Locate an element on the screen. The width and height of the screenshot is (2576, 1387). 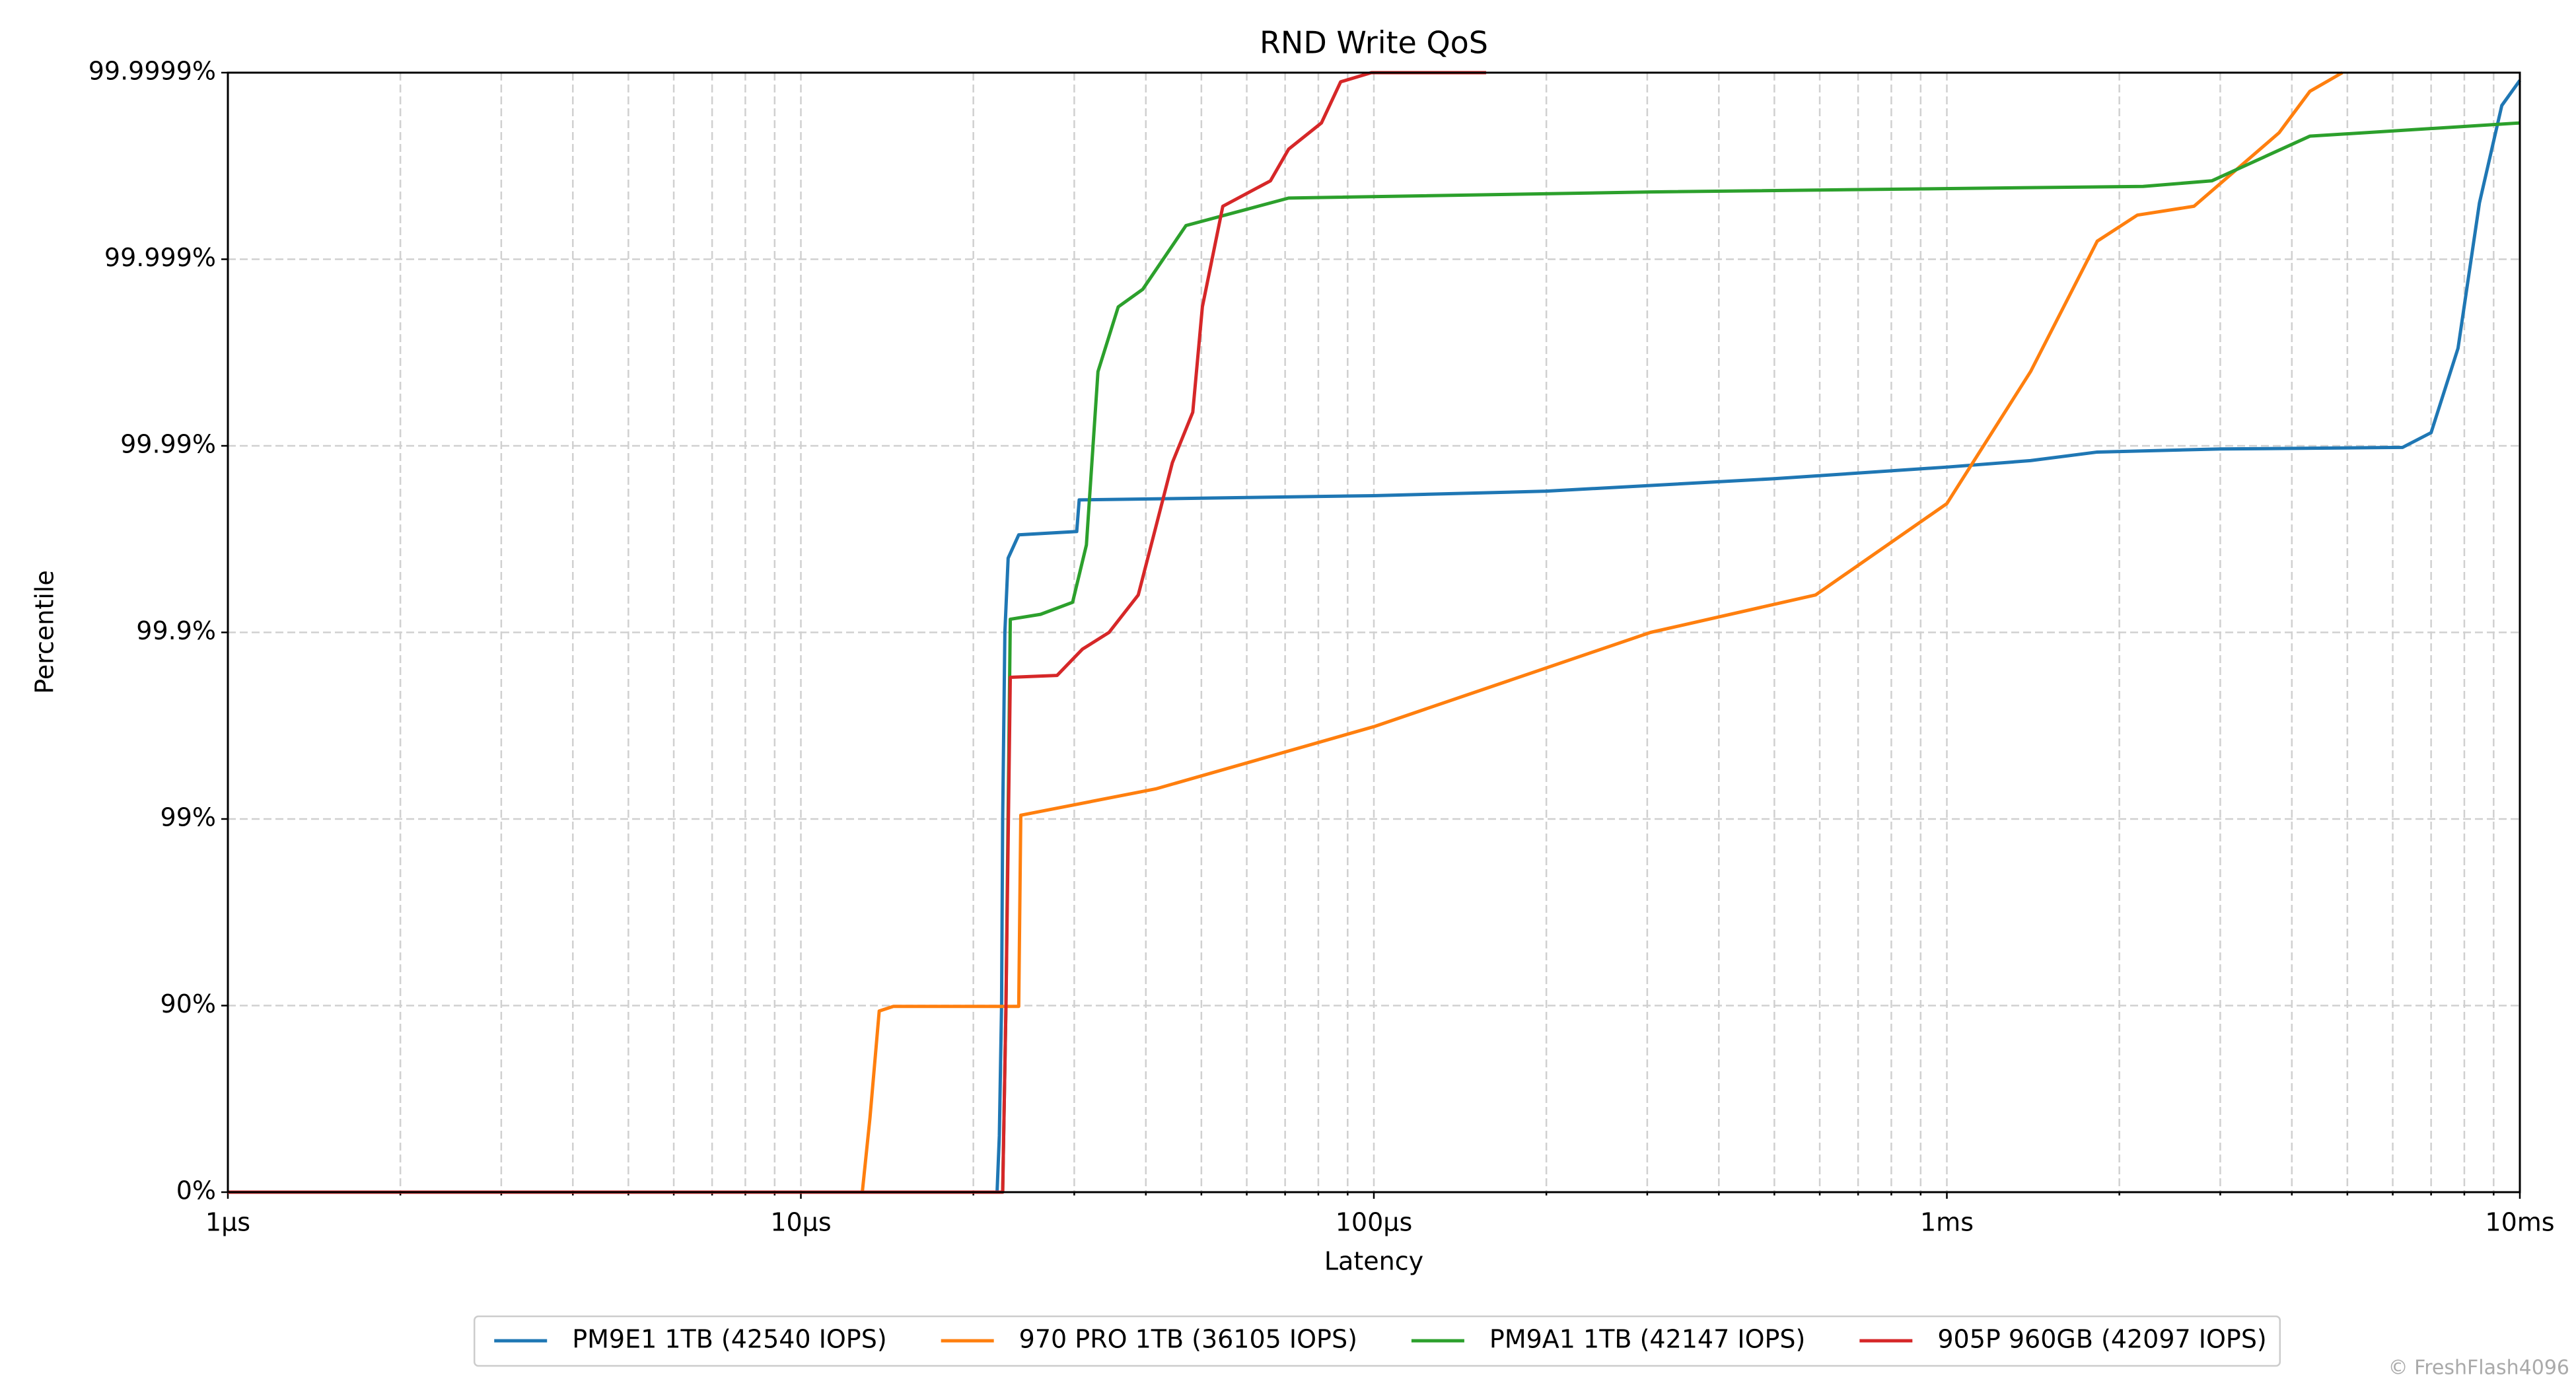
y-tick-label: 99.9999% is located at coordinates (152, 71).